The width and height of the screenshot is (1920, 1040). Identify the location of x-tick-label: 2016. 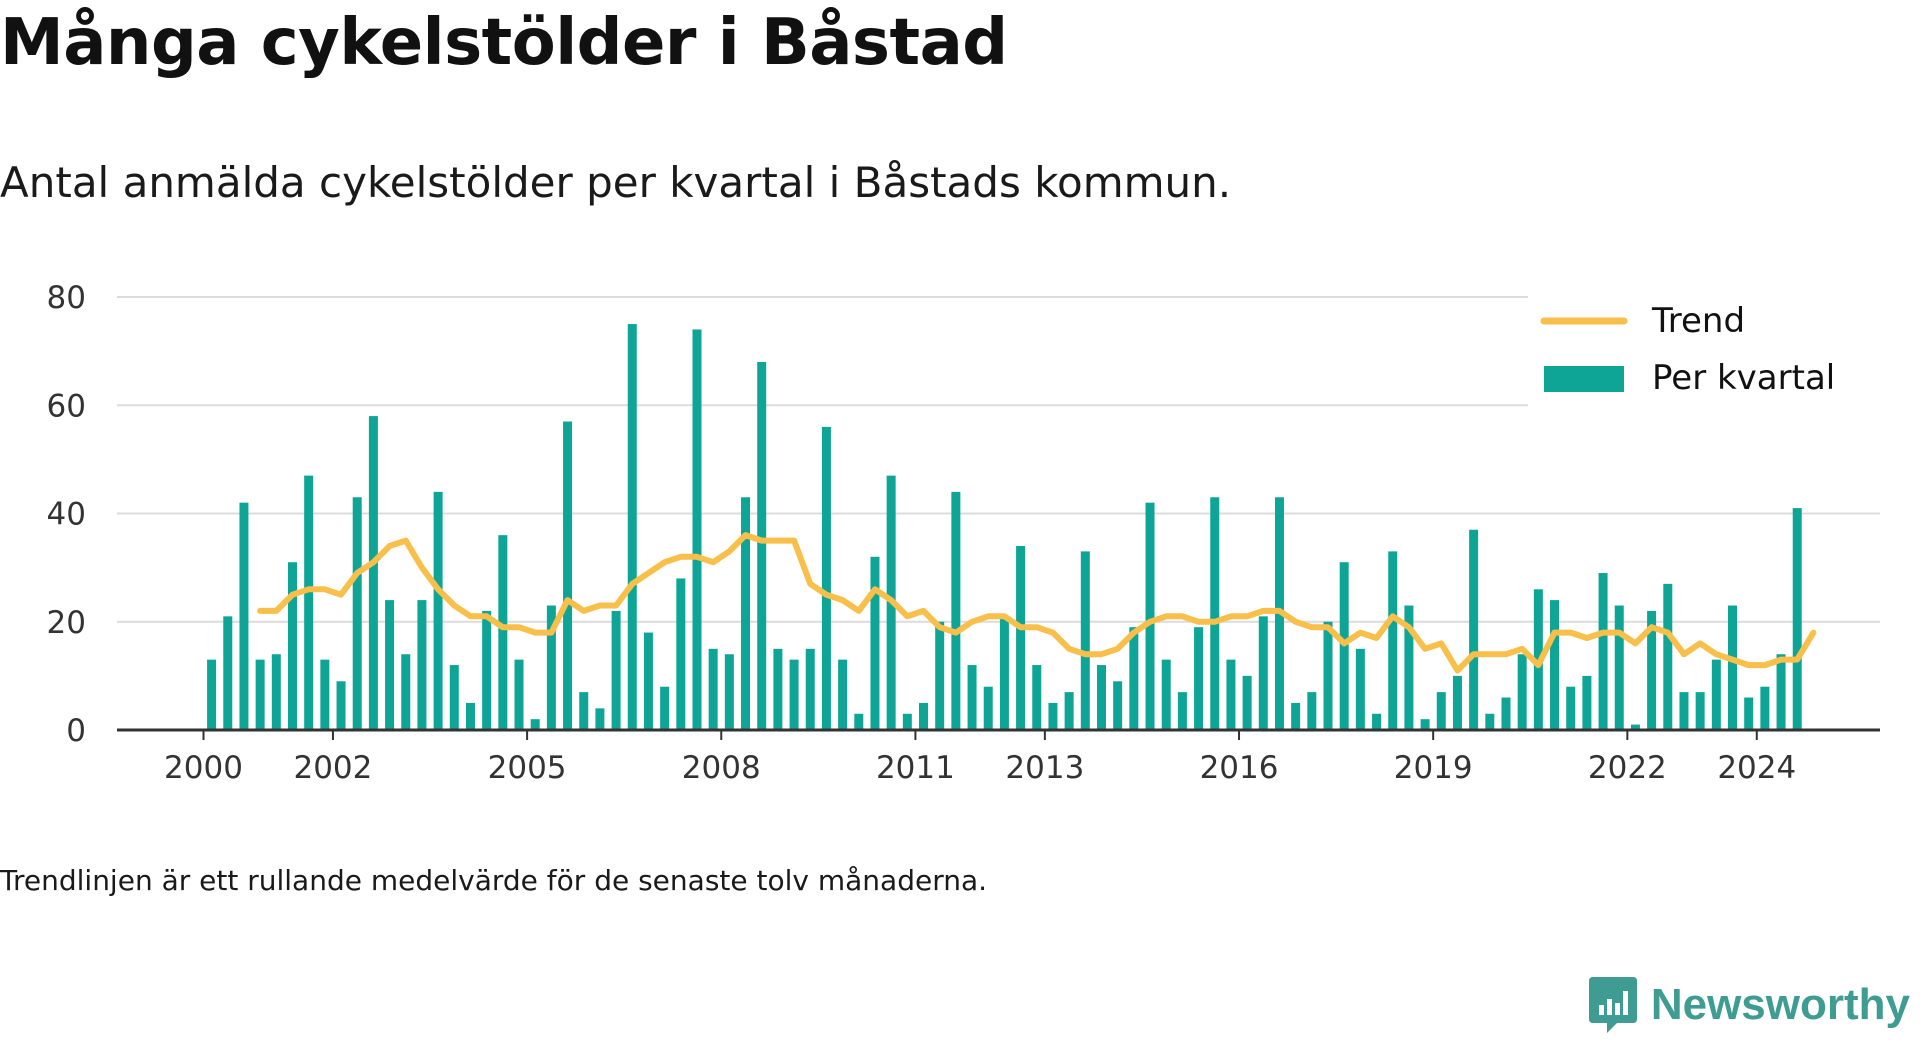
(1239, 768).